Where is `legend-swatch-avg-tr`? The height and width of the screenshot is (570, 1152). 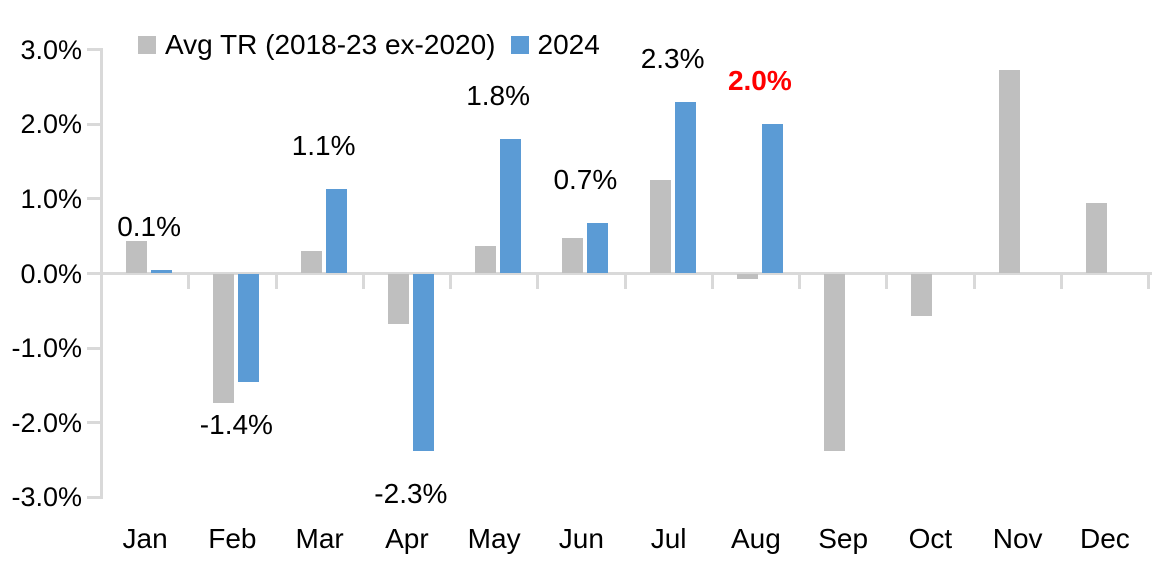
legend-swatch-avg-tr is located at coordinates (147, 45).